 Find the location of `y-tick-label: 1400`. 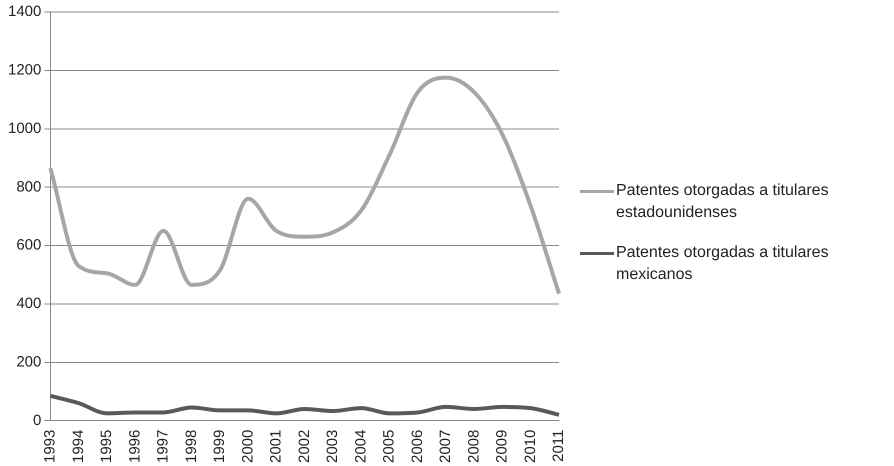

y-tick-label: 1400 is located at coordinates (25, 11).